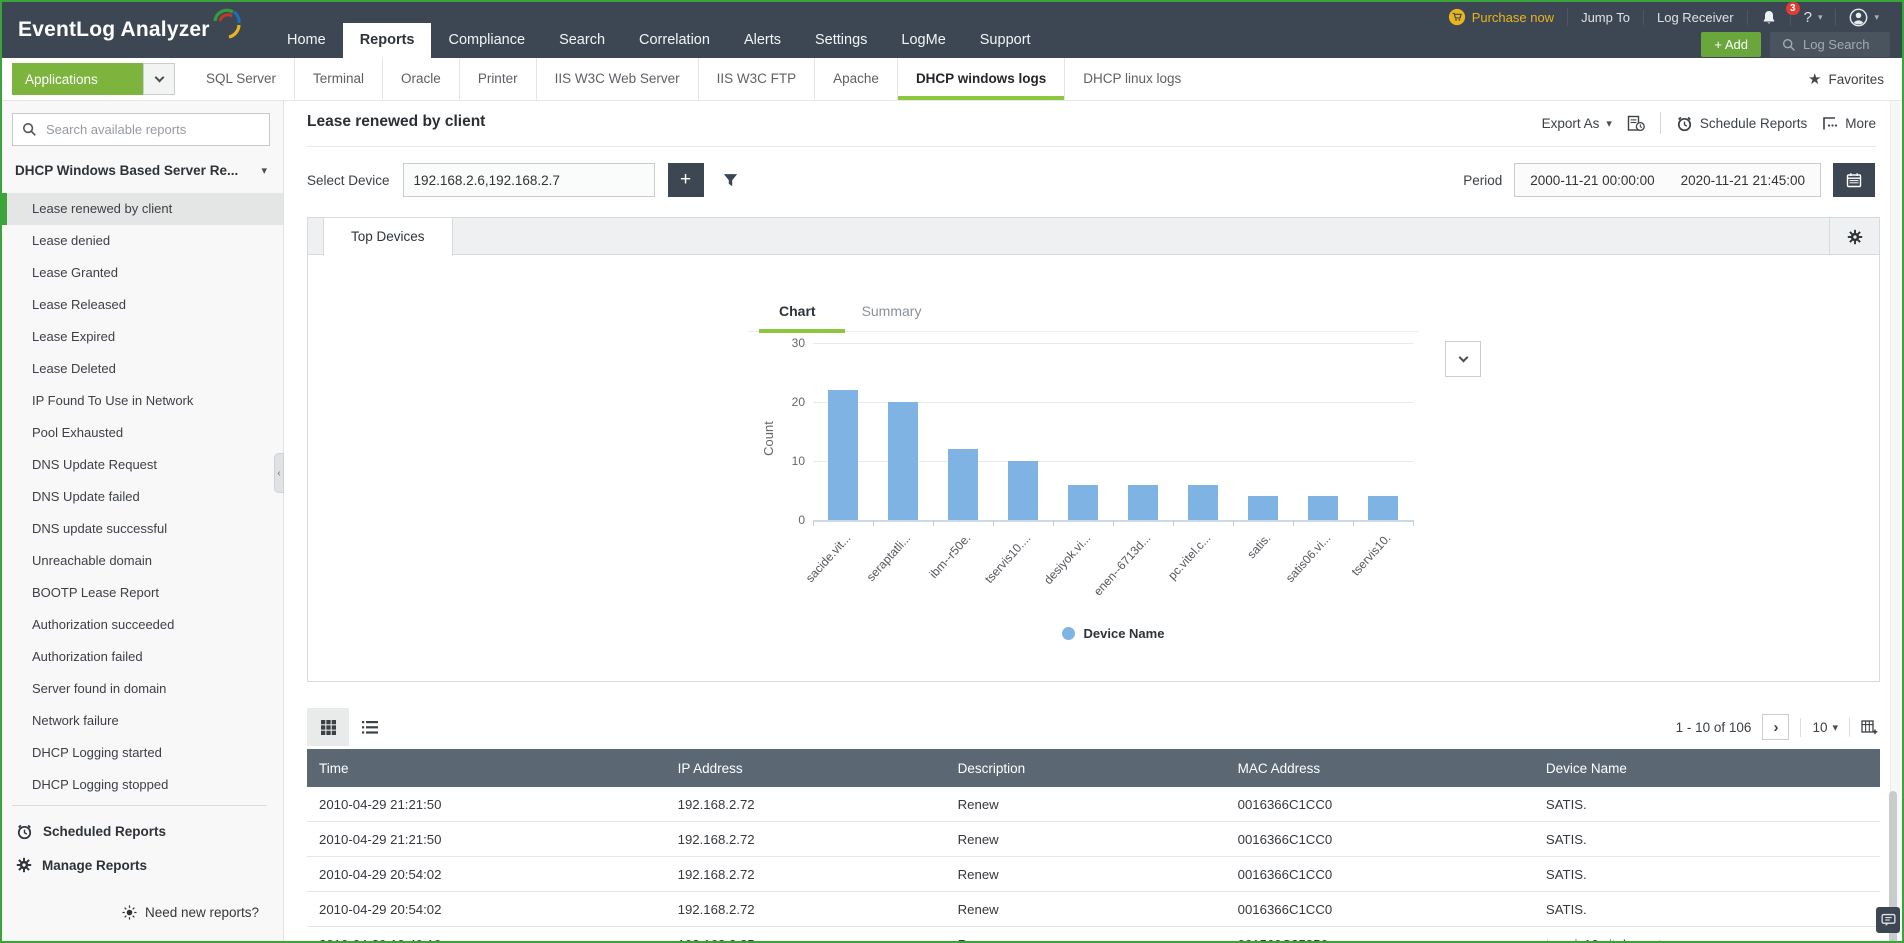 This screenshot has height=943, width=1904. I want to click on schedule-reports-button: Schedule Reports, so click(1741, 123).